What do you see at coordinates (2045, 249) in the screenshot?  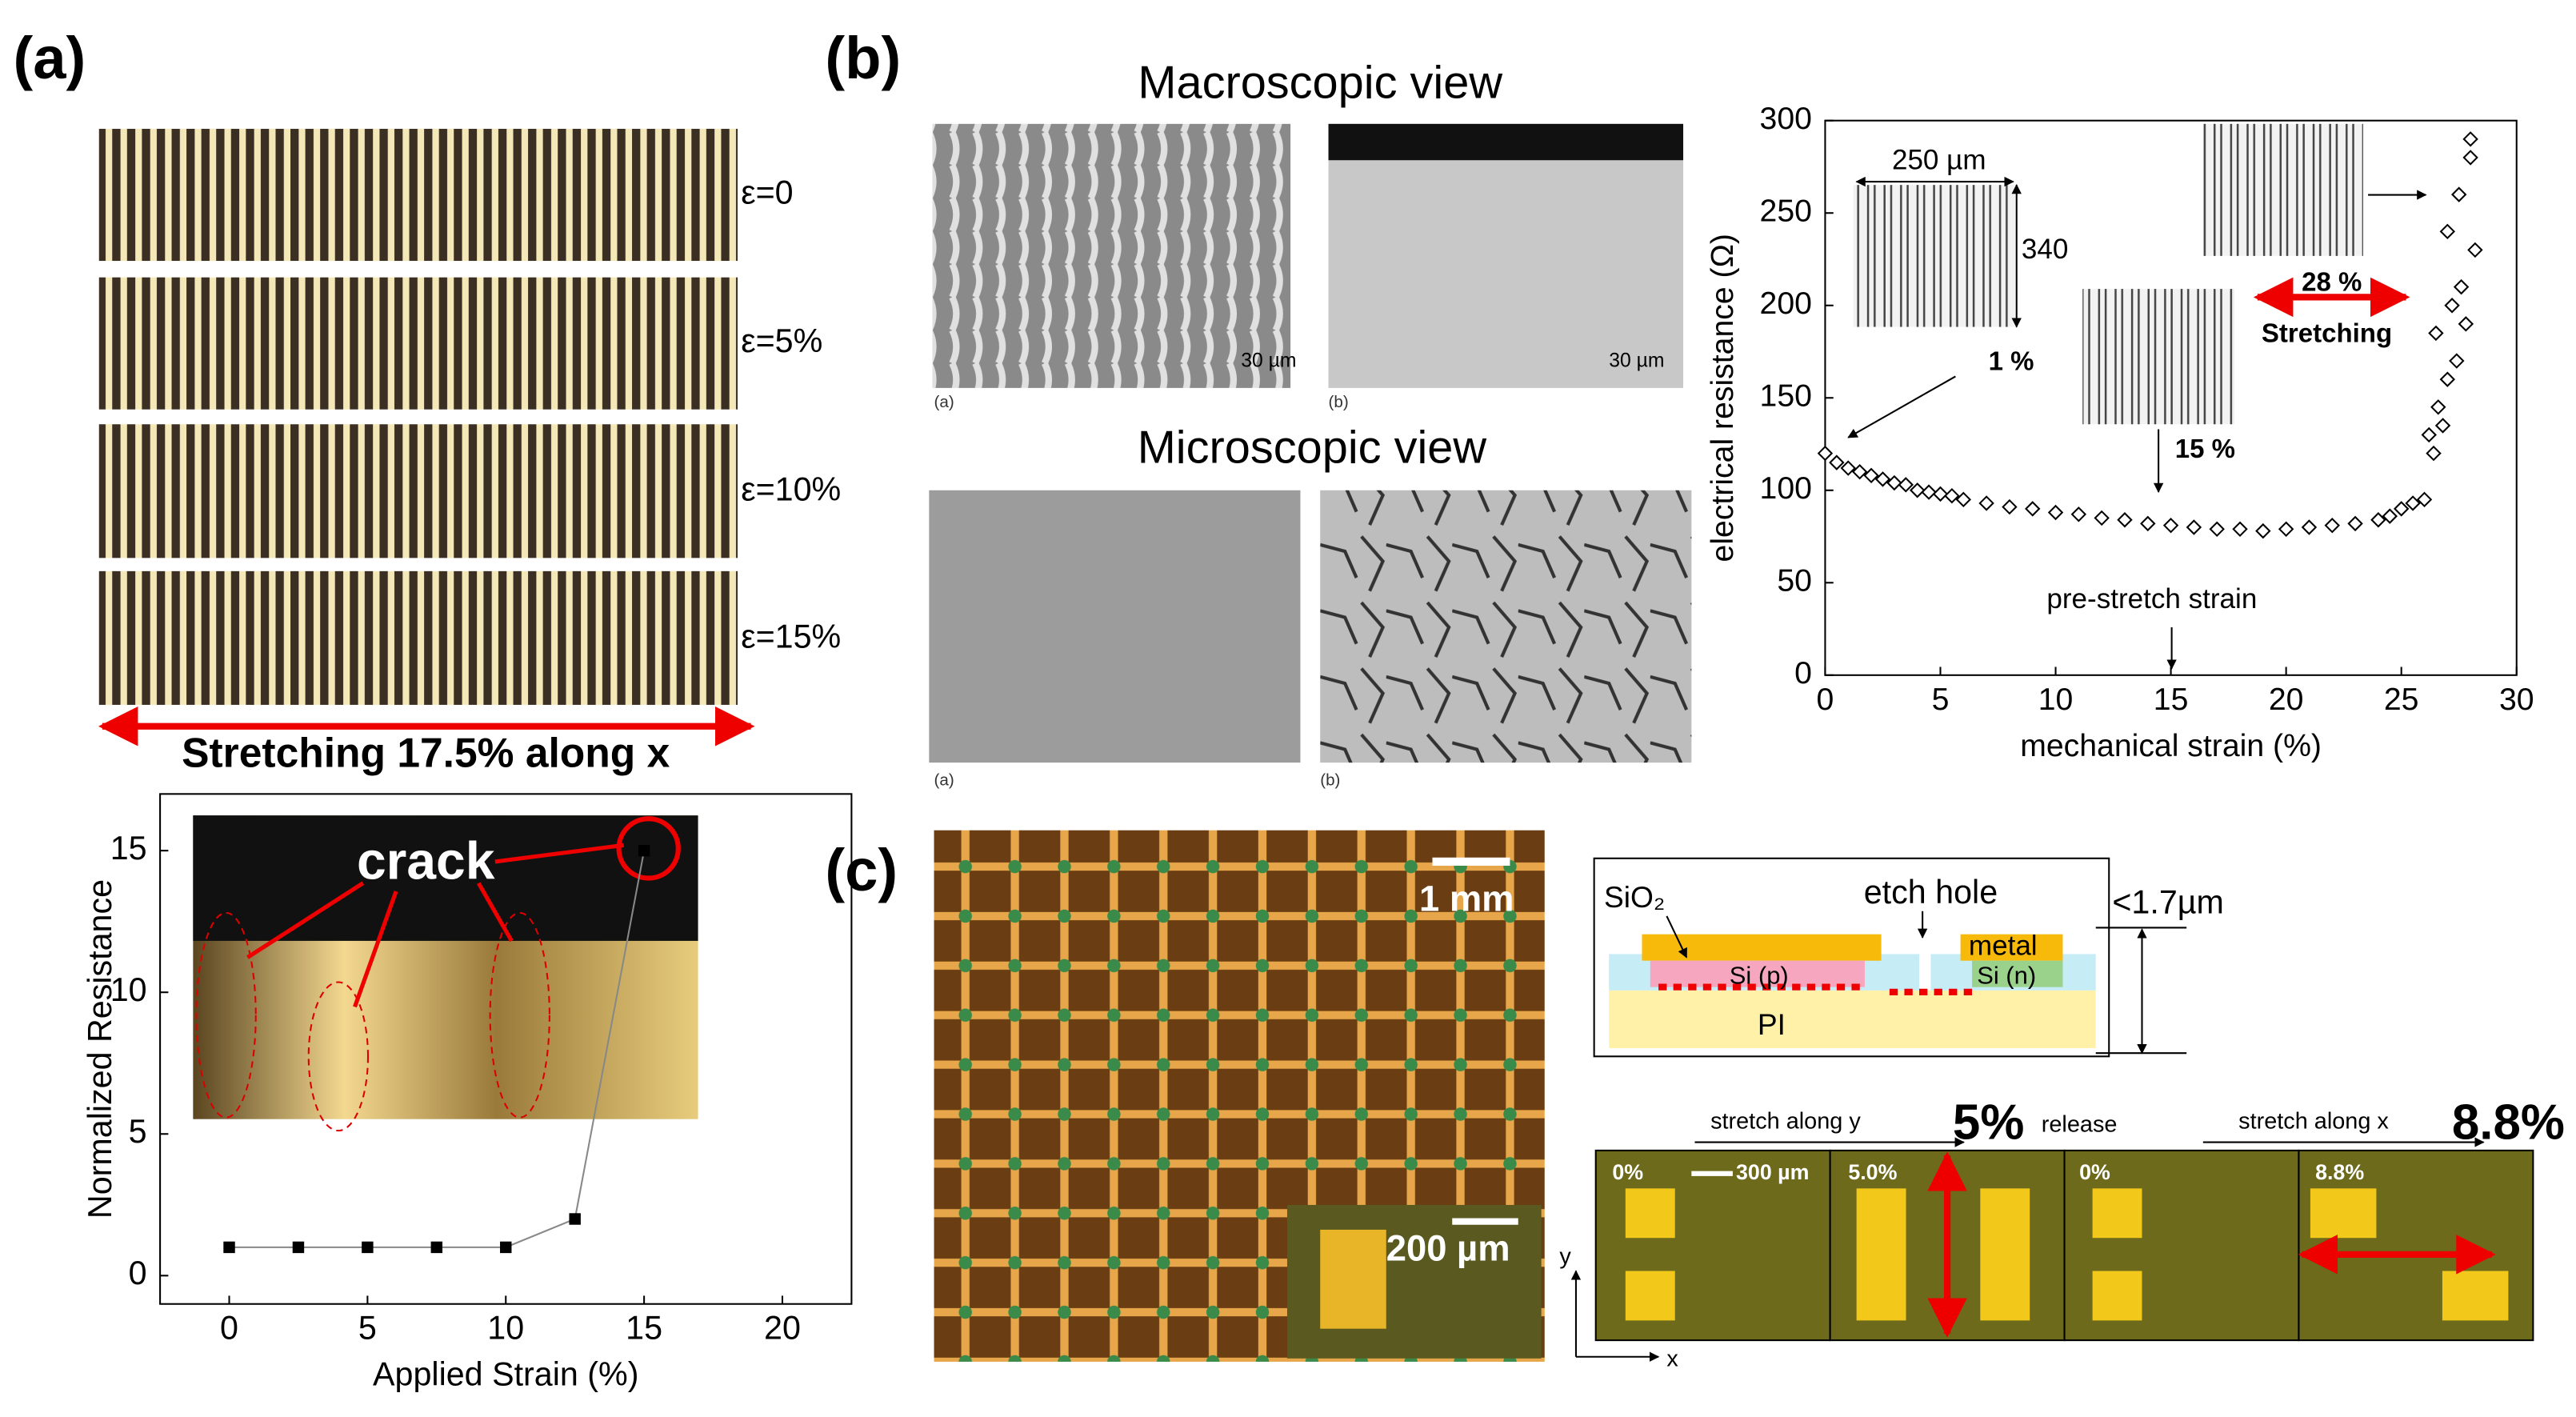 I see `inset-annotation: 340` at bounding box center [2045, 249].